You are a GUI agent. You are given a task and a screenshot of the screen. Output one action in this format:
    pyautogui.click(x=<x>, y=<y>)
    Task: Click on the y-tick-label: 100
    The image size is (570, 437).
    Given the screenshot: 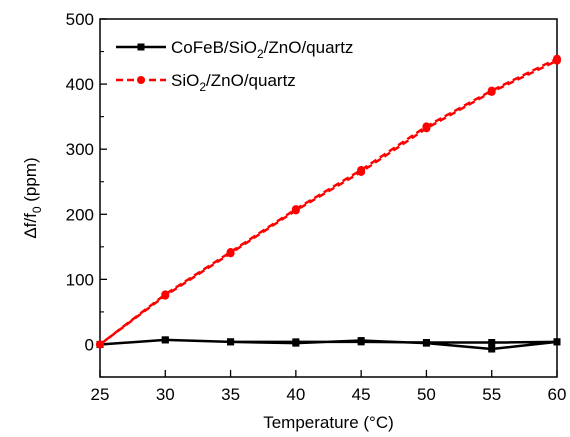 What is the action you would take?
    pyautogui.click(x=80, y=279)
    